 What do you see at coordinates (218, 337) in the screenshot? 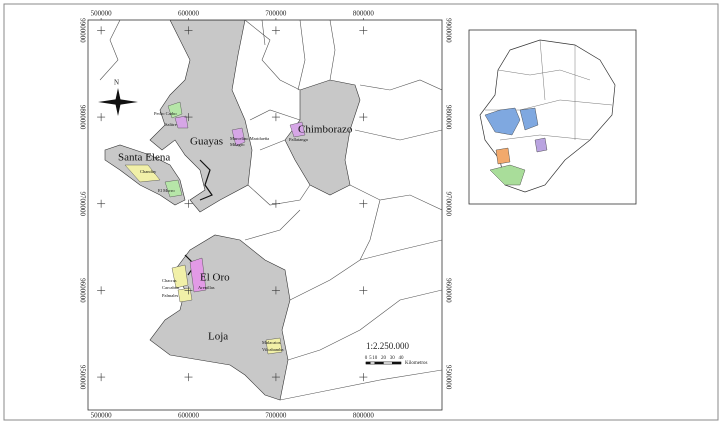
I see `province-label: Loja` at bounding box center [218, 337].